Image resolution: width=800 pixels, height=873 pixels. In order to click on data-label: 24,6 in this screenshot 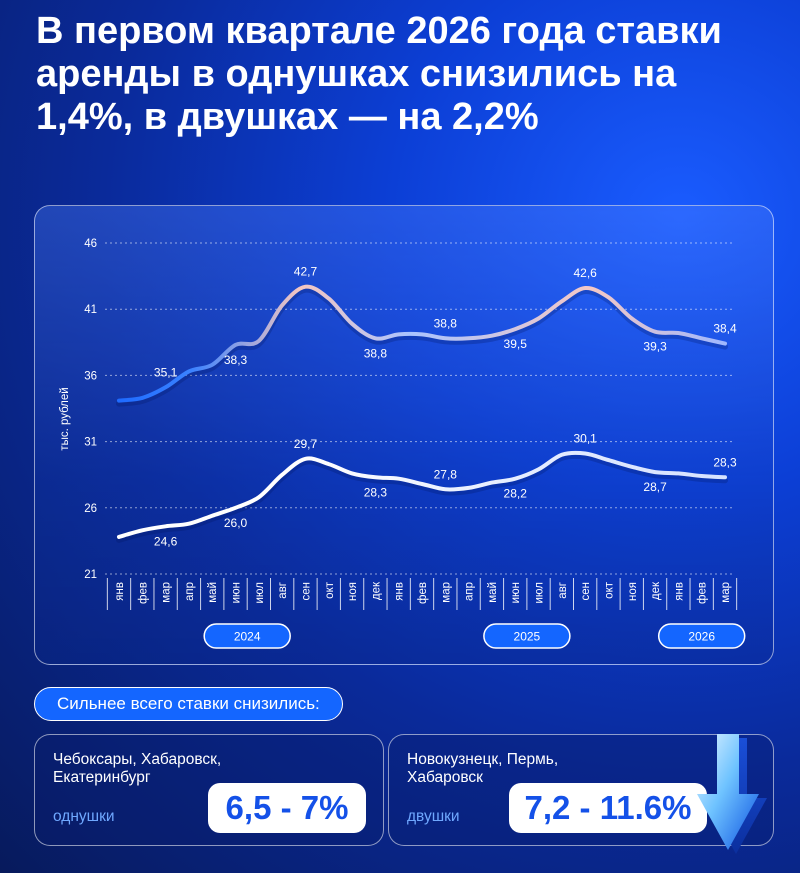, I will do `click(166, 541)`.